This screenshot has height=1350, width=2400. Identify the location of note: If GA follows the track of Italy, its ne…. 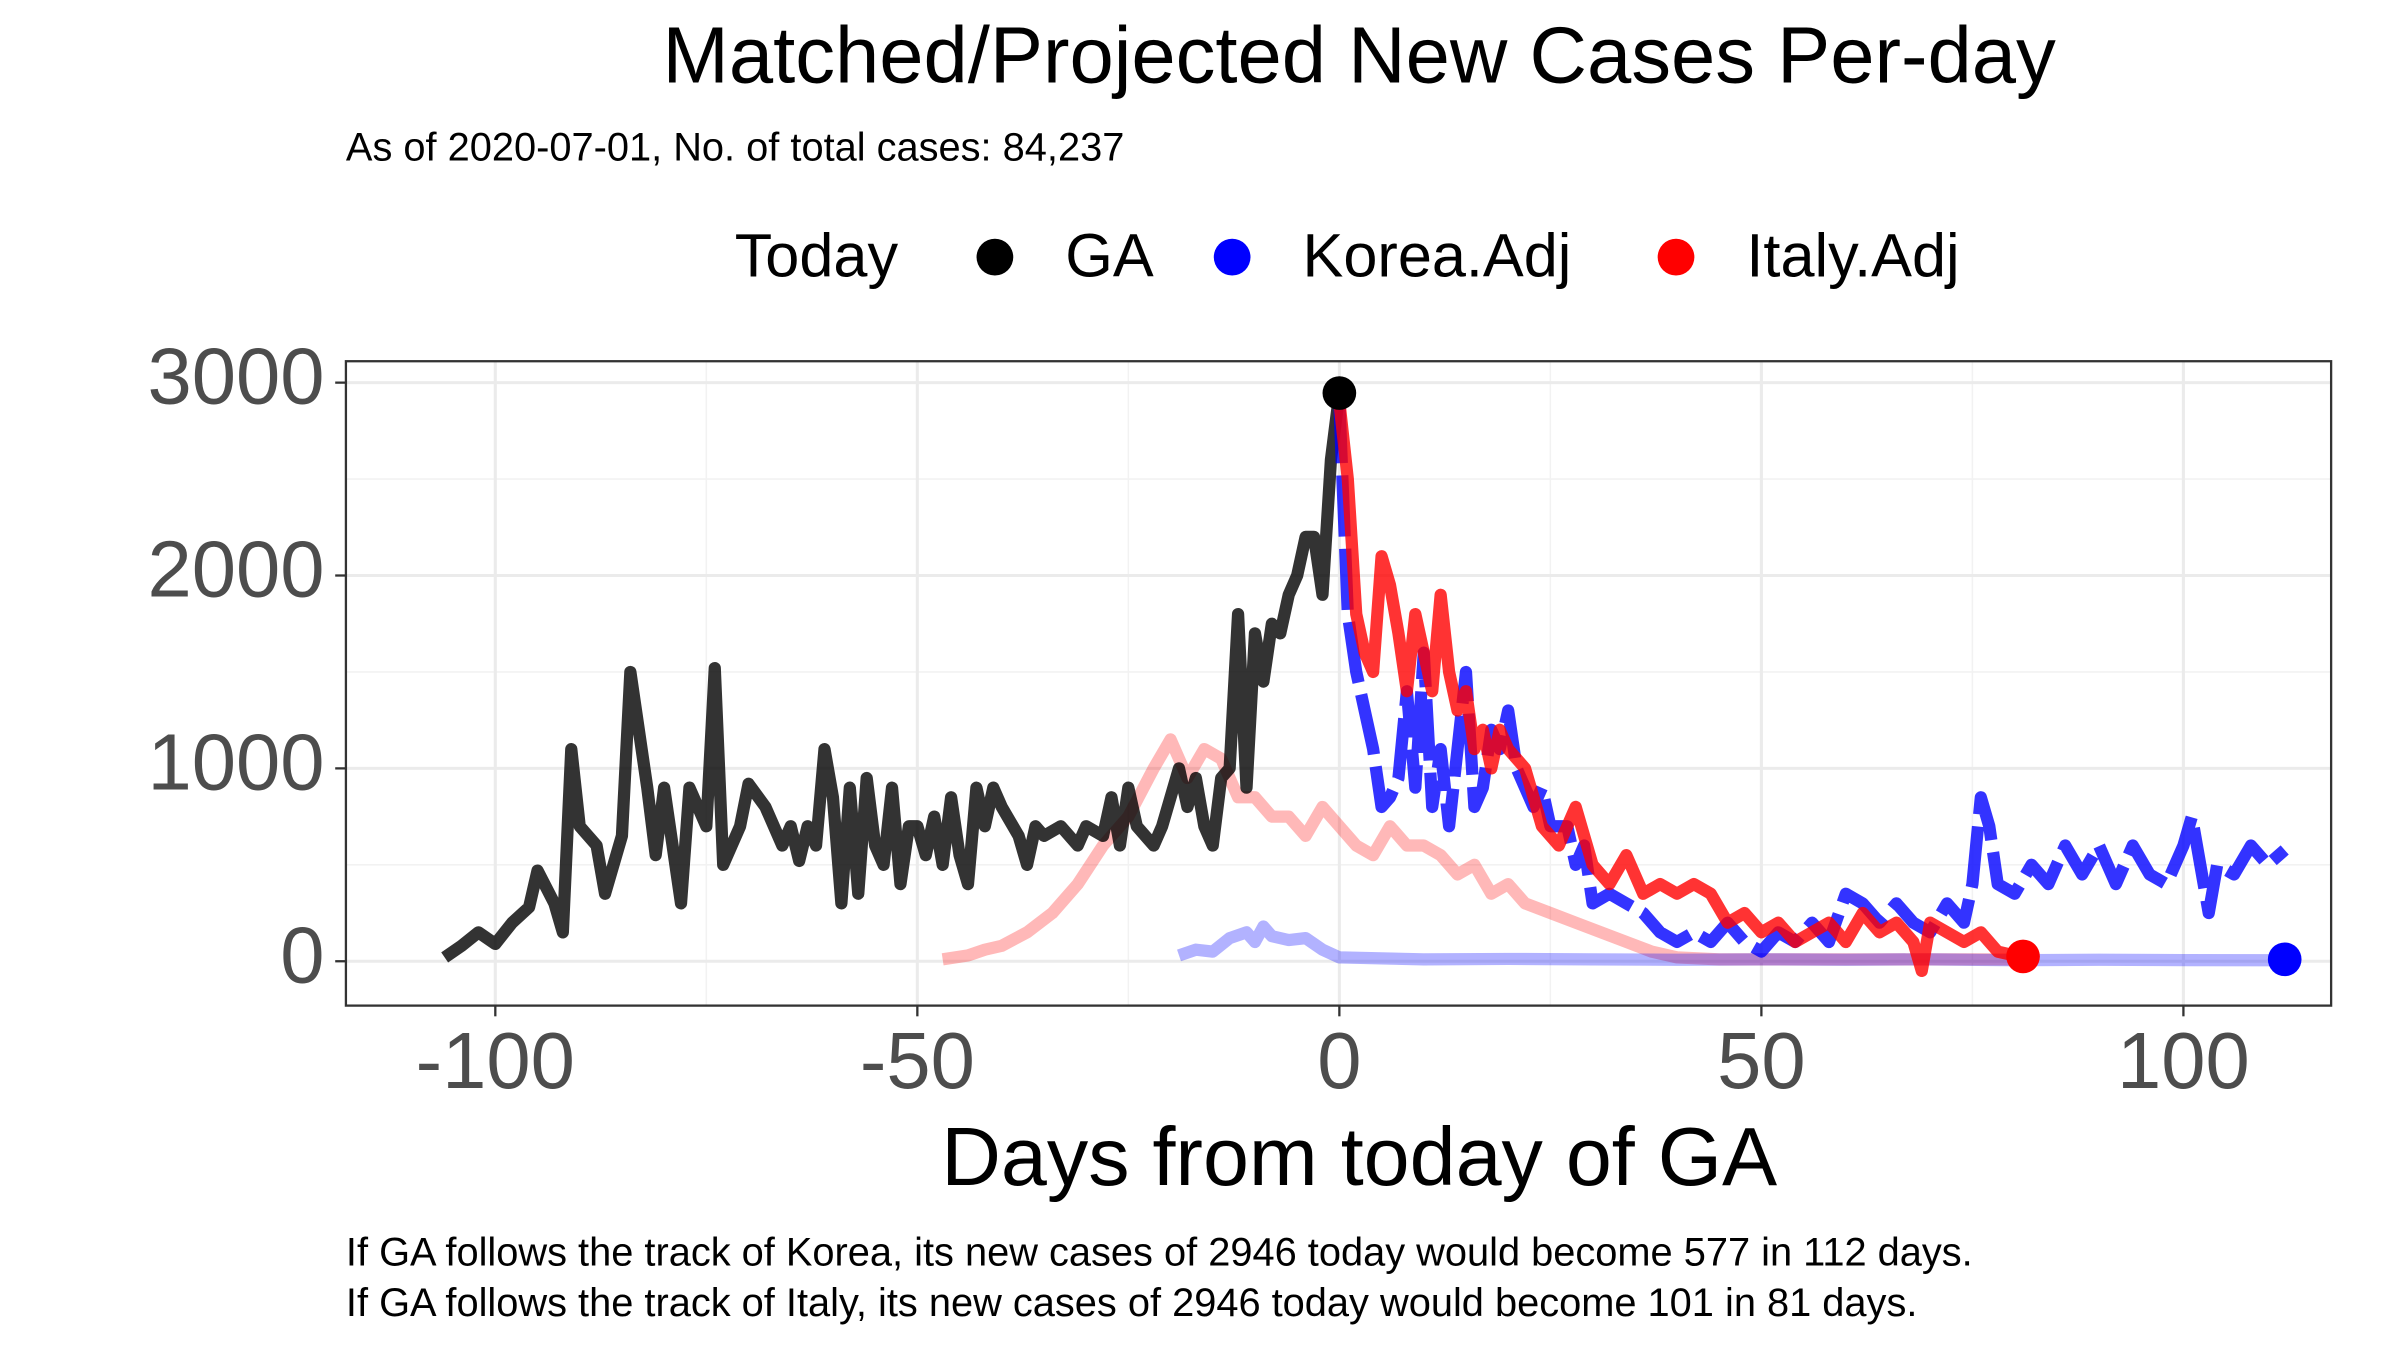
(1131, 1303).